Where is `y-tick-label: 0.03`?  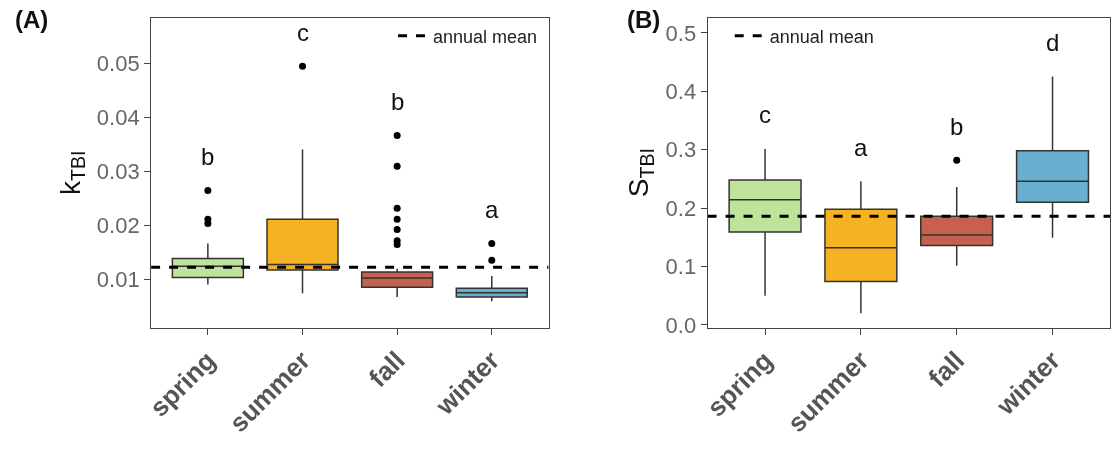
y-tick-label: 0.03 is located at coordinates (118, 172).